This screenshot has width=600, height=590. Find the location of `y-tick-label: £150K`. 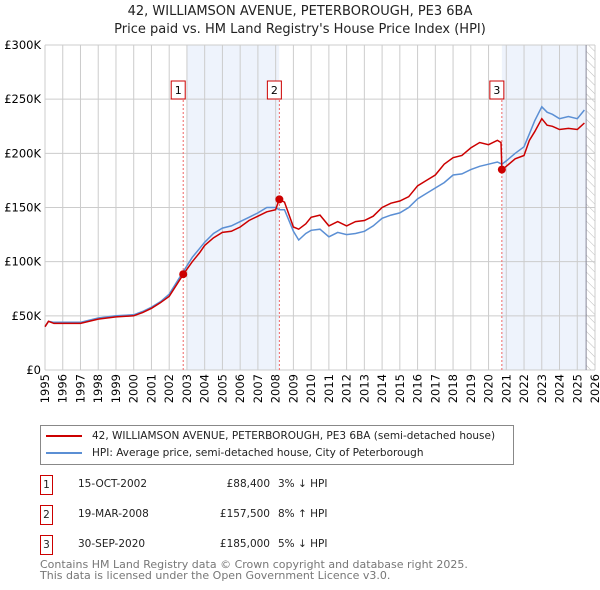

y-tick-label: £150K is located at coordinates (22, 208).